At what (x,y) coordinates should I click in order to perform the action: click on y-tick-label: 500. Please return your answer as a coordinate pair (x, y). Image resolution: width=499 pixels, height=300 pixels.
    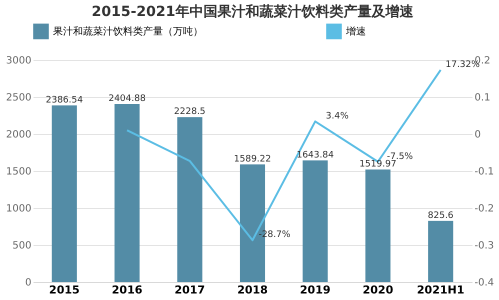
    Looking at the image, I should click on (22, 246).